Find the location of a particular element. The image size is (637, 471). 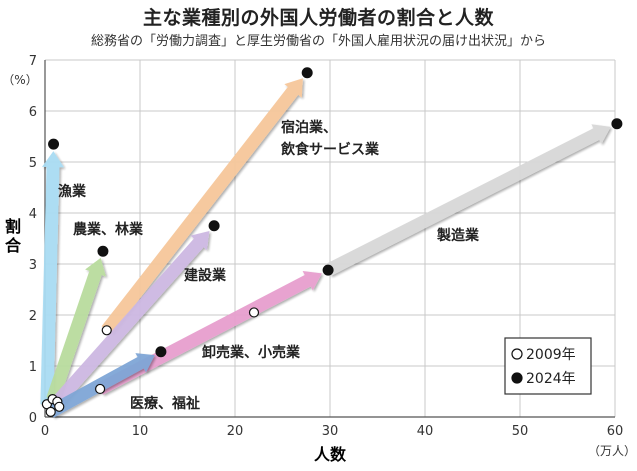

x-axis-title: 人数 is located at coordinates (330, 454).